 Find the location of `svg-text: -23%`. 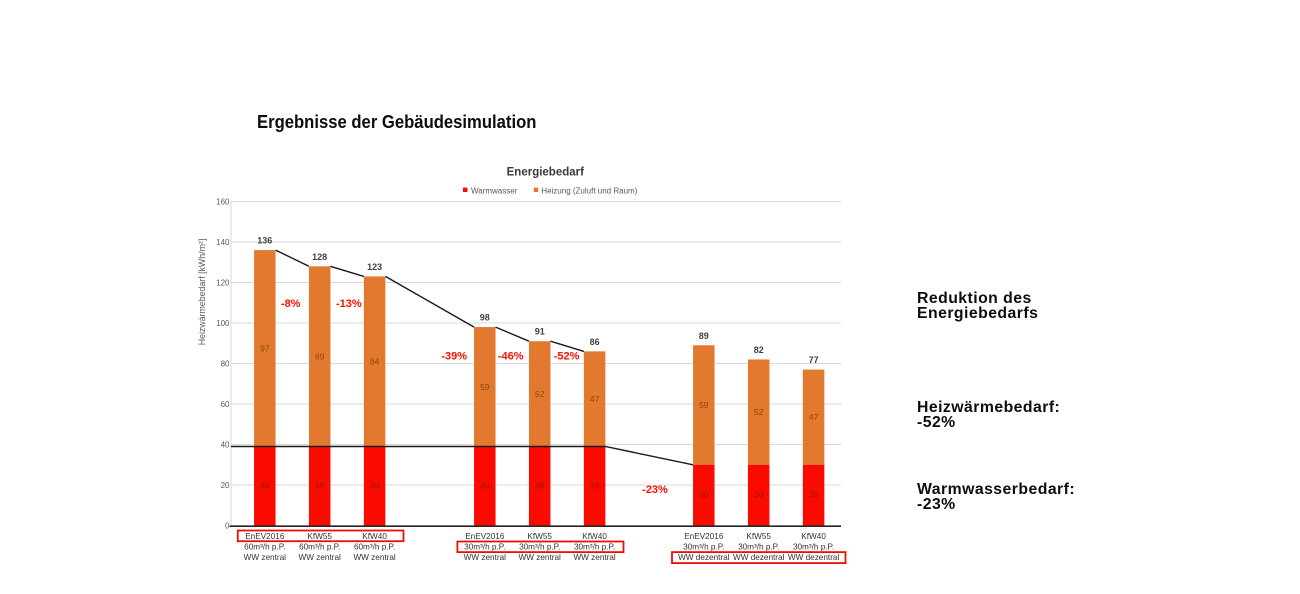

svg-text: -23% is located at coordinates (655, 490).